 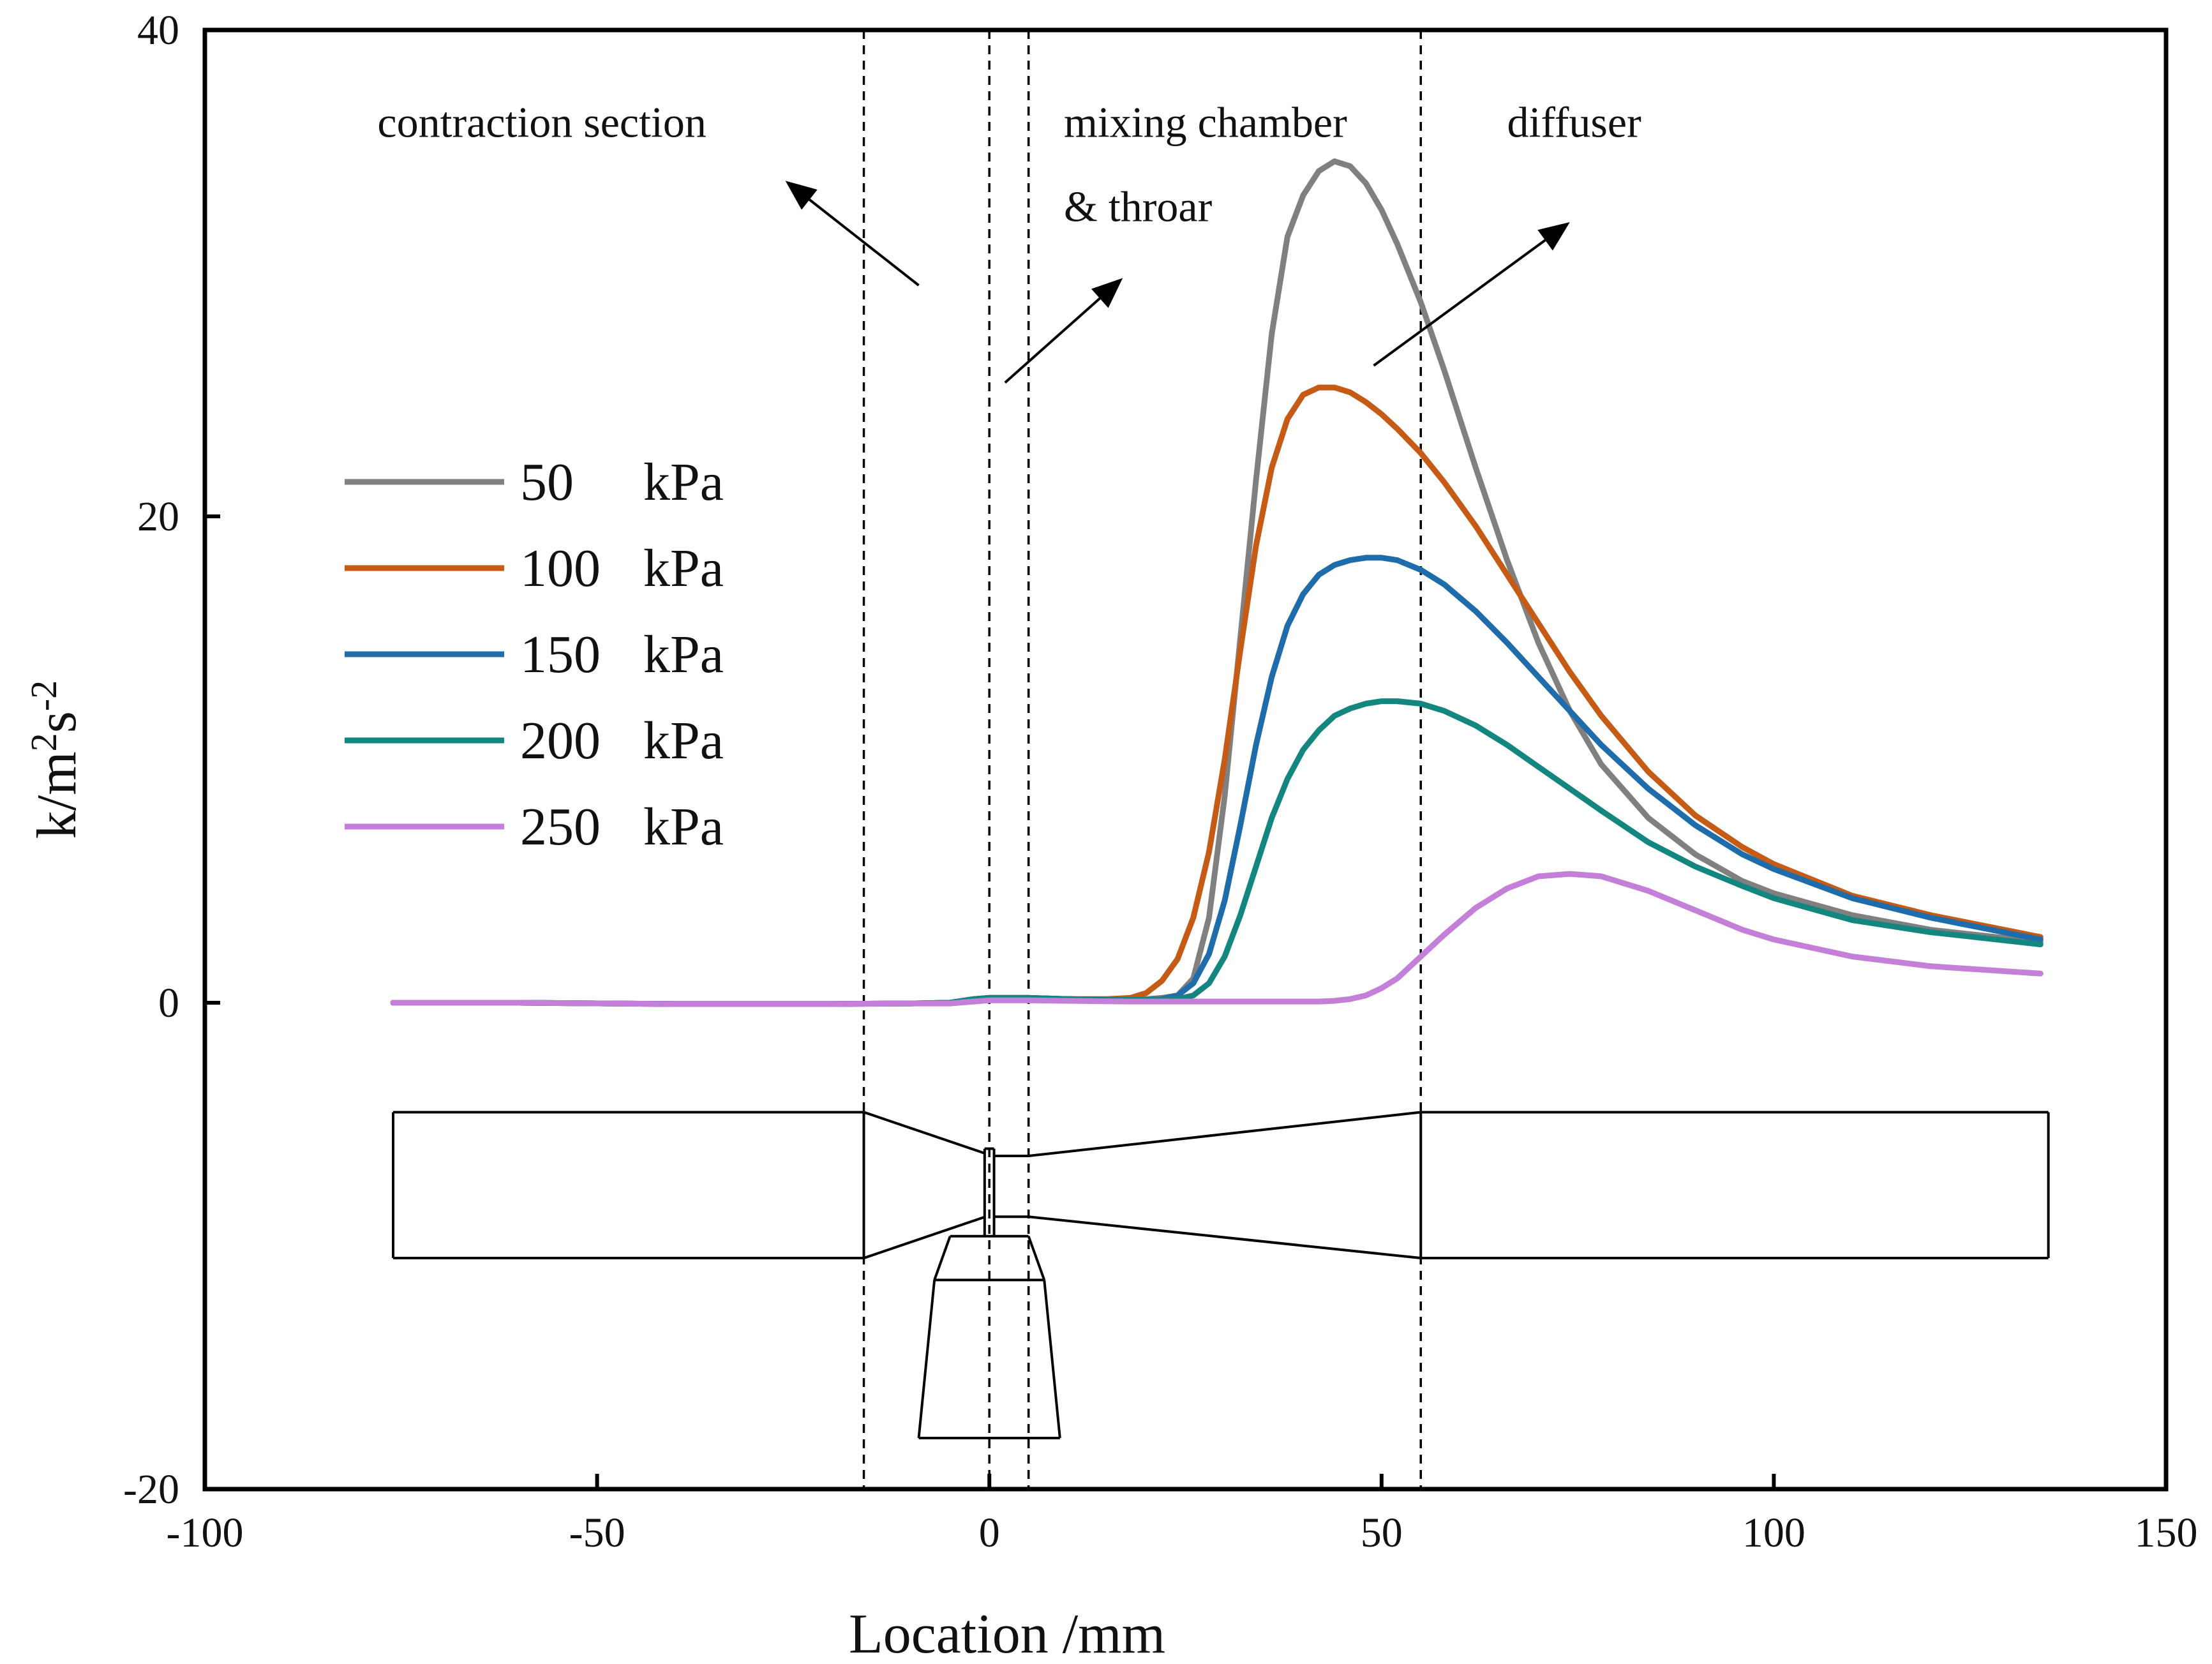 What do you see at coordinates (989, 1533) in the screenshot?
I see `x-tick-label: 0` at bounding box center [989, 1533].